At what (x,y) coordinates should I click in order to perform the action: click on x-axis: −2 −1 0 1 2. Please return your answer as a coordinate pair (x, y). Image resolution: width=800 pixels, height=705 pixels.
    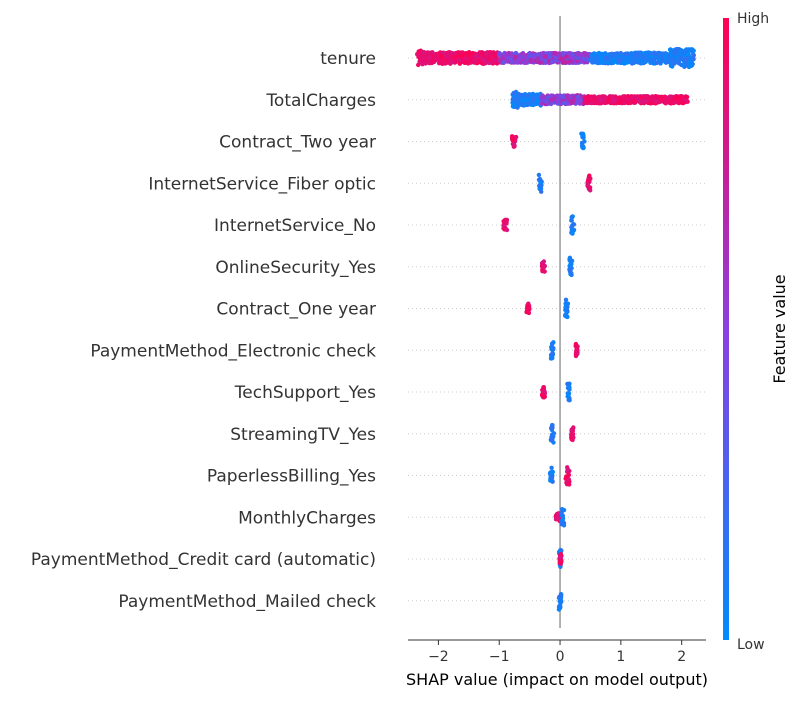
    Looking at the image, I should click on (557, 652).